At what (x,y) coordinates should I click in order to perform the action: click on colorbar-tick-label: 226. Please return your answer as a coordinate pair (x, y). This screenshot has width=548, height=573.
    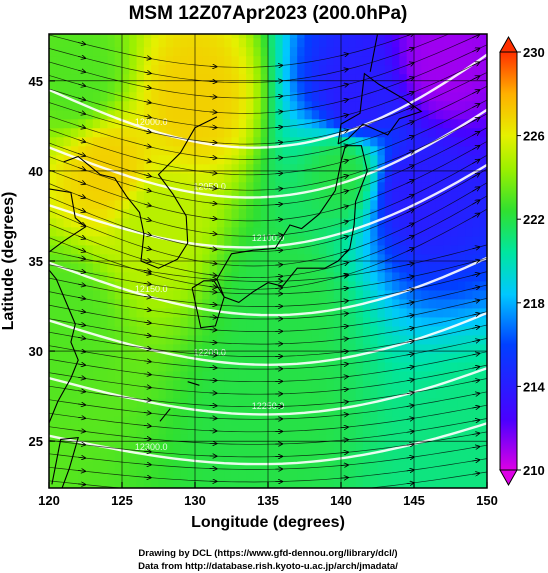
    Looking at the image, I should click on (534, 136).